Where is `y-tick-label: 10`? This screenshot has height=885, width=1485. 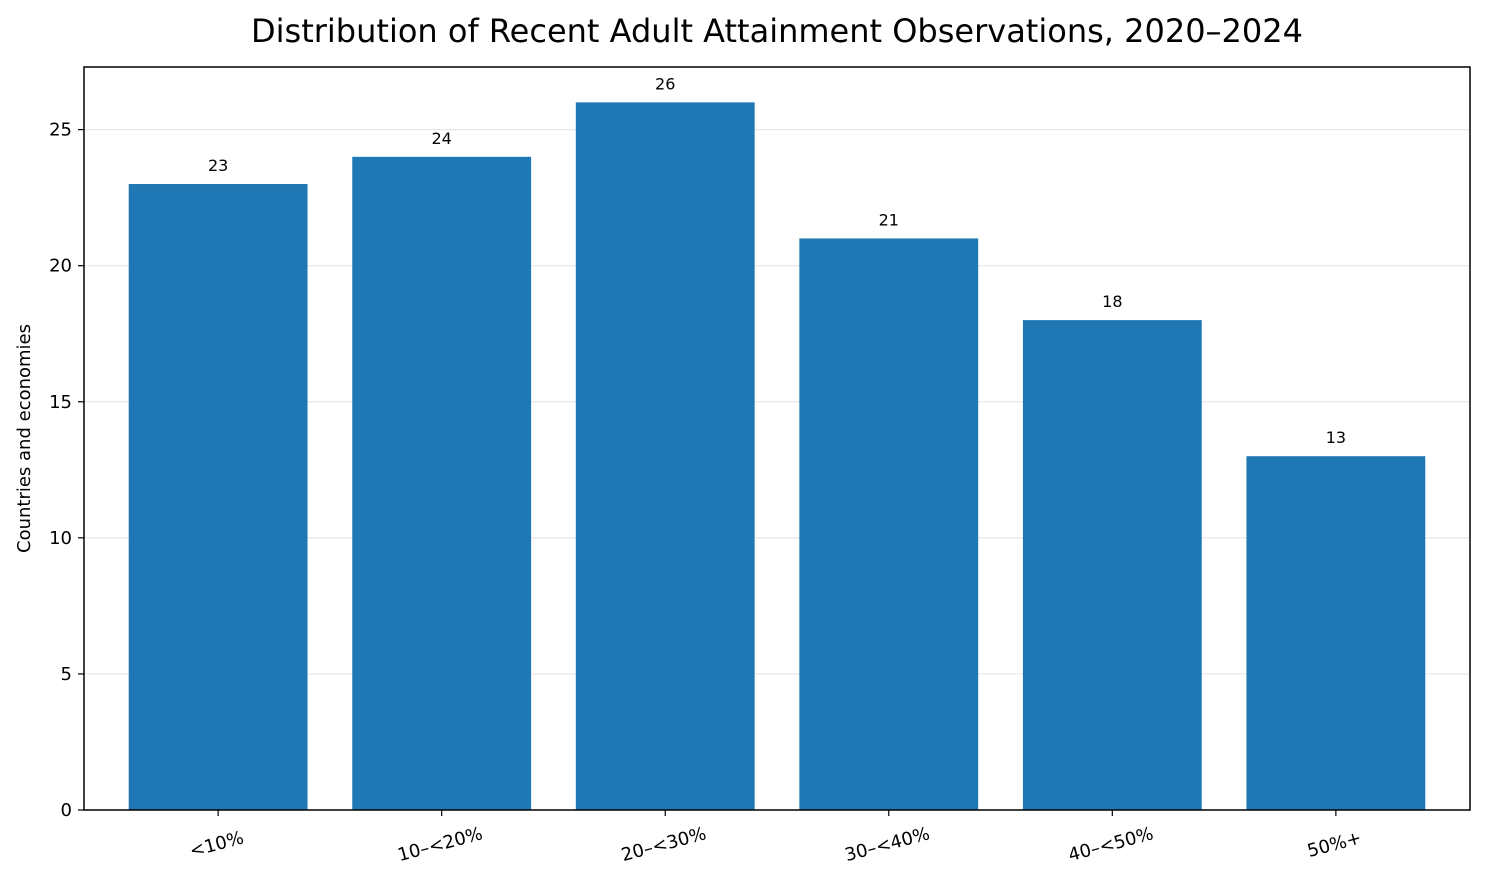
y-tick-label: 10 is located at coordinates (60, 538).